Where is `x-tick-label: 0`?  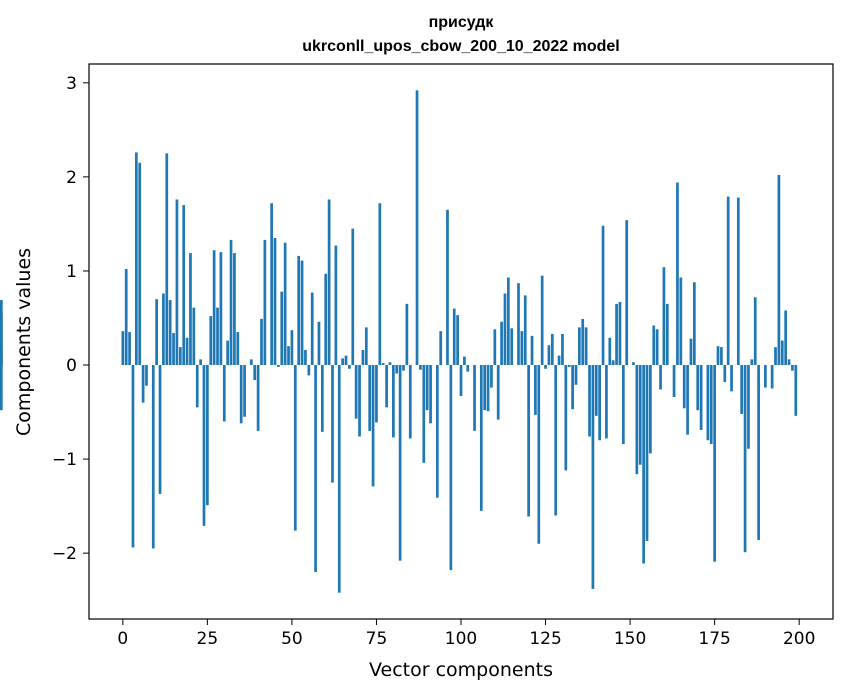
x-tick-label: 0 is located at coordinates (122, 639).